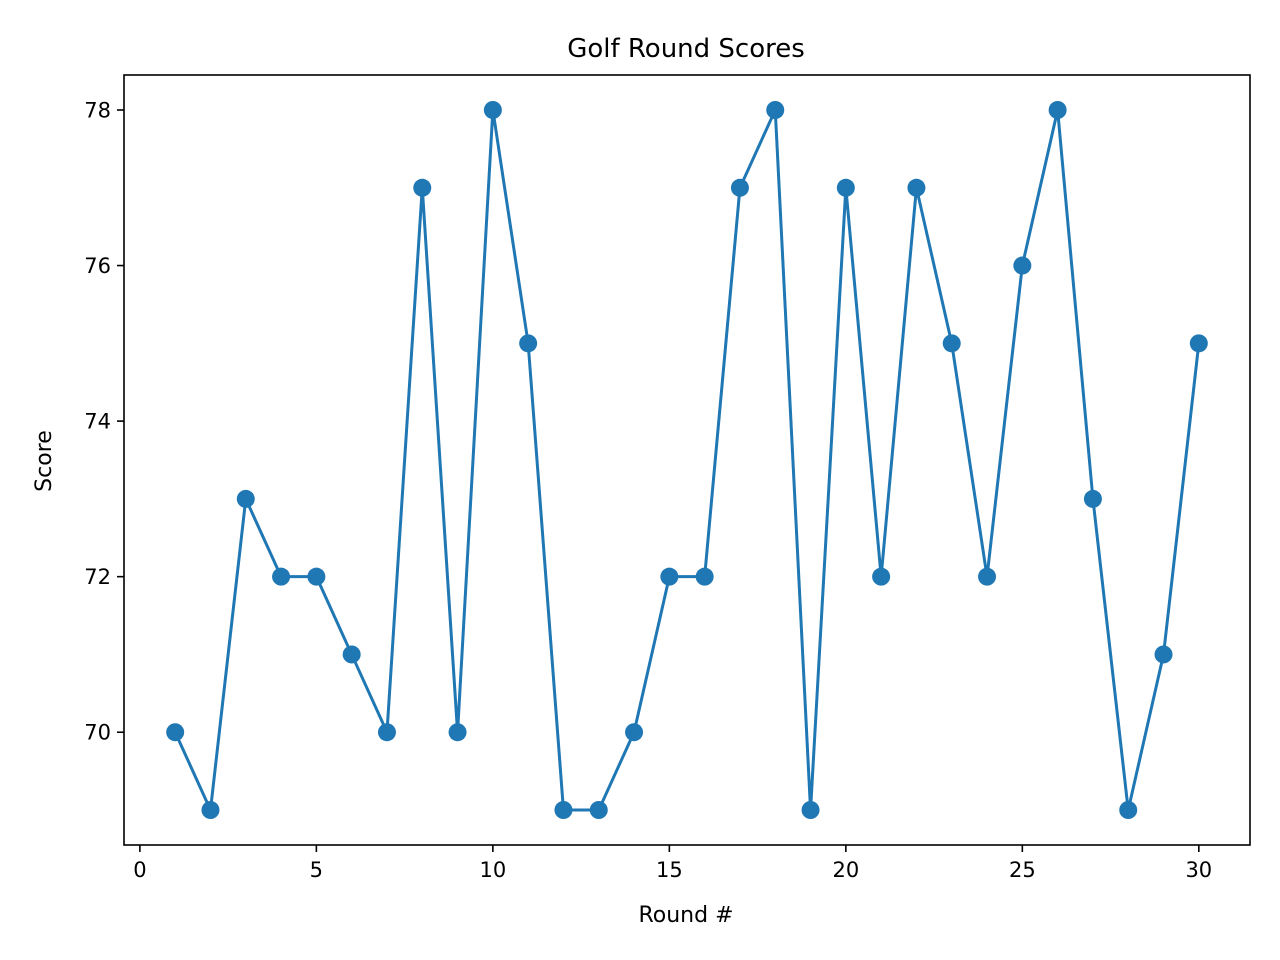  Describe the element at coordinates (1022, 870) in the screenshot. I see `x-tick-label: 25` at that location.